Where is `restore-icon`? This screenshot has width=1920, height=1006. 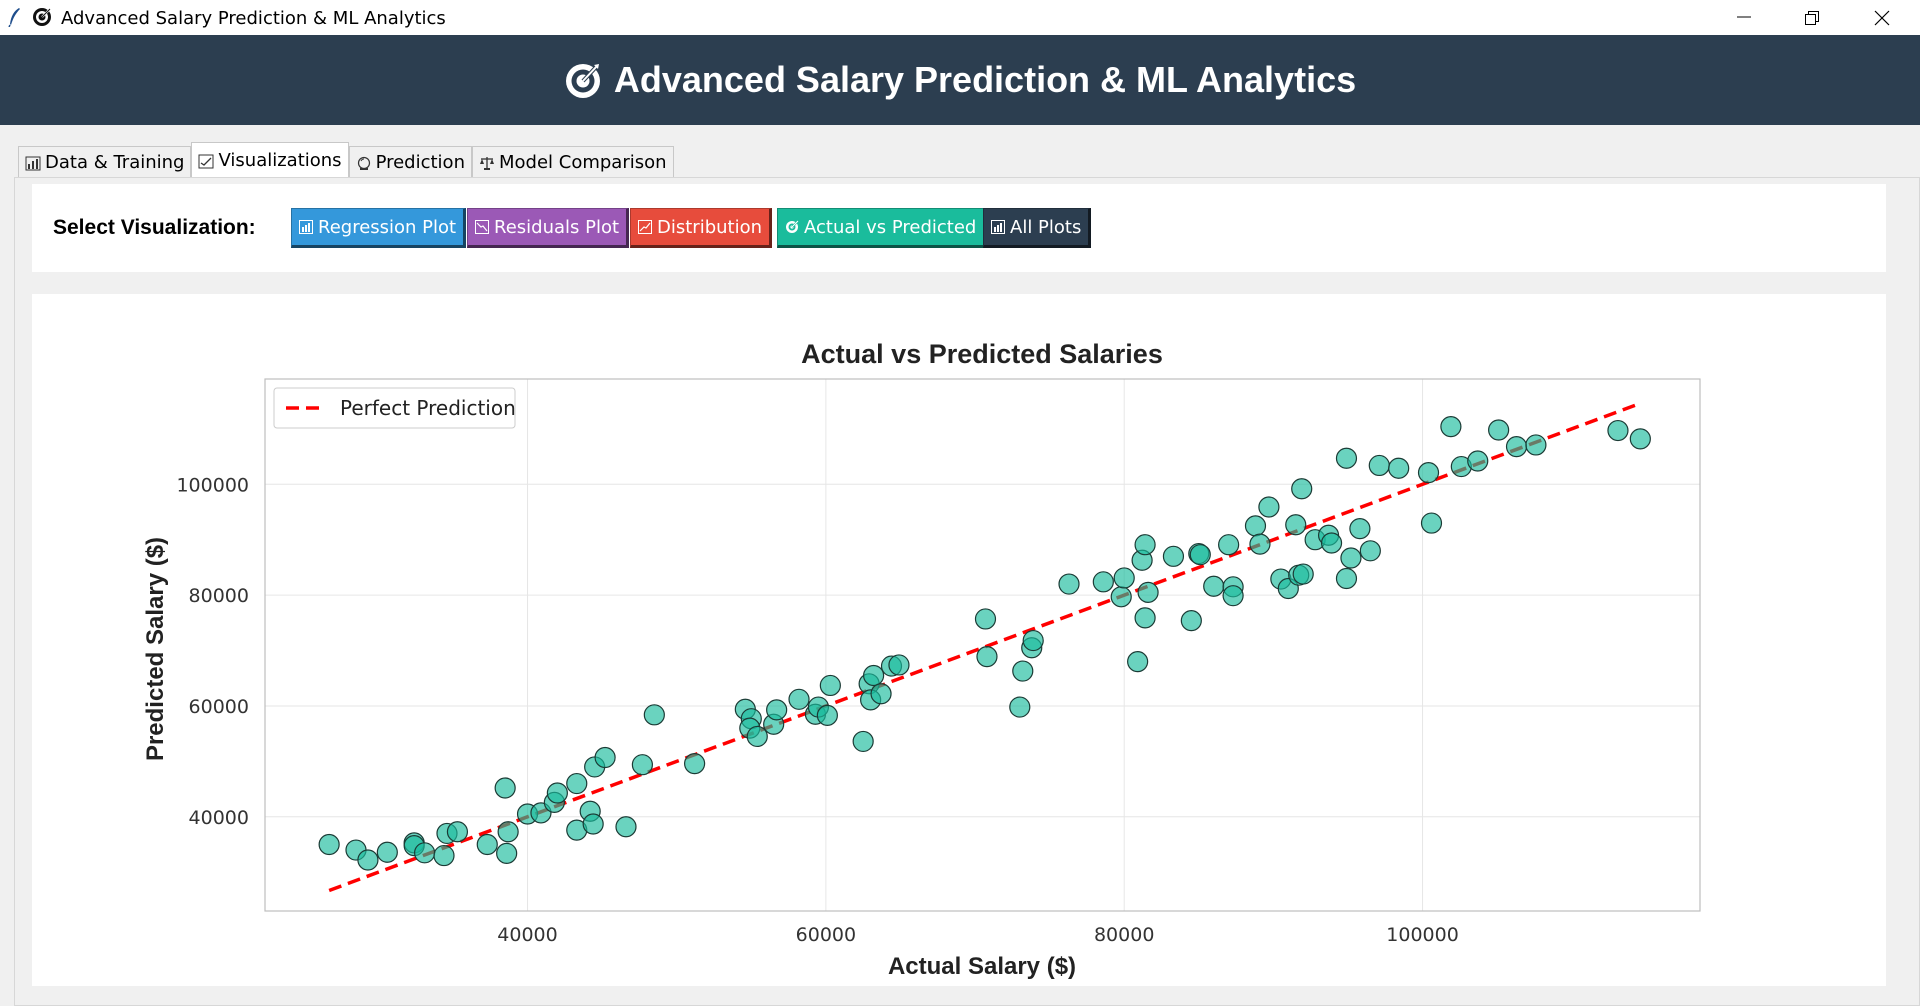 restore-icon is located at coordinates (1812, 18).